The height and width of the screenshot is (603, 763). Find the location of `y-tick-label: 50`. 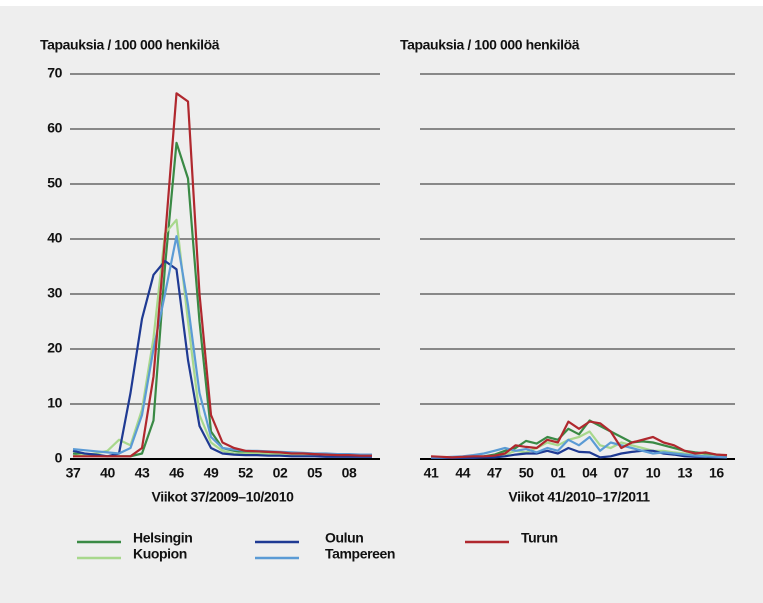

y-tick-label: 50 is located at coordinates (54, 183).